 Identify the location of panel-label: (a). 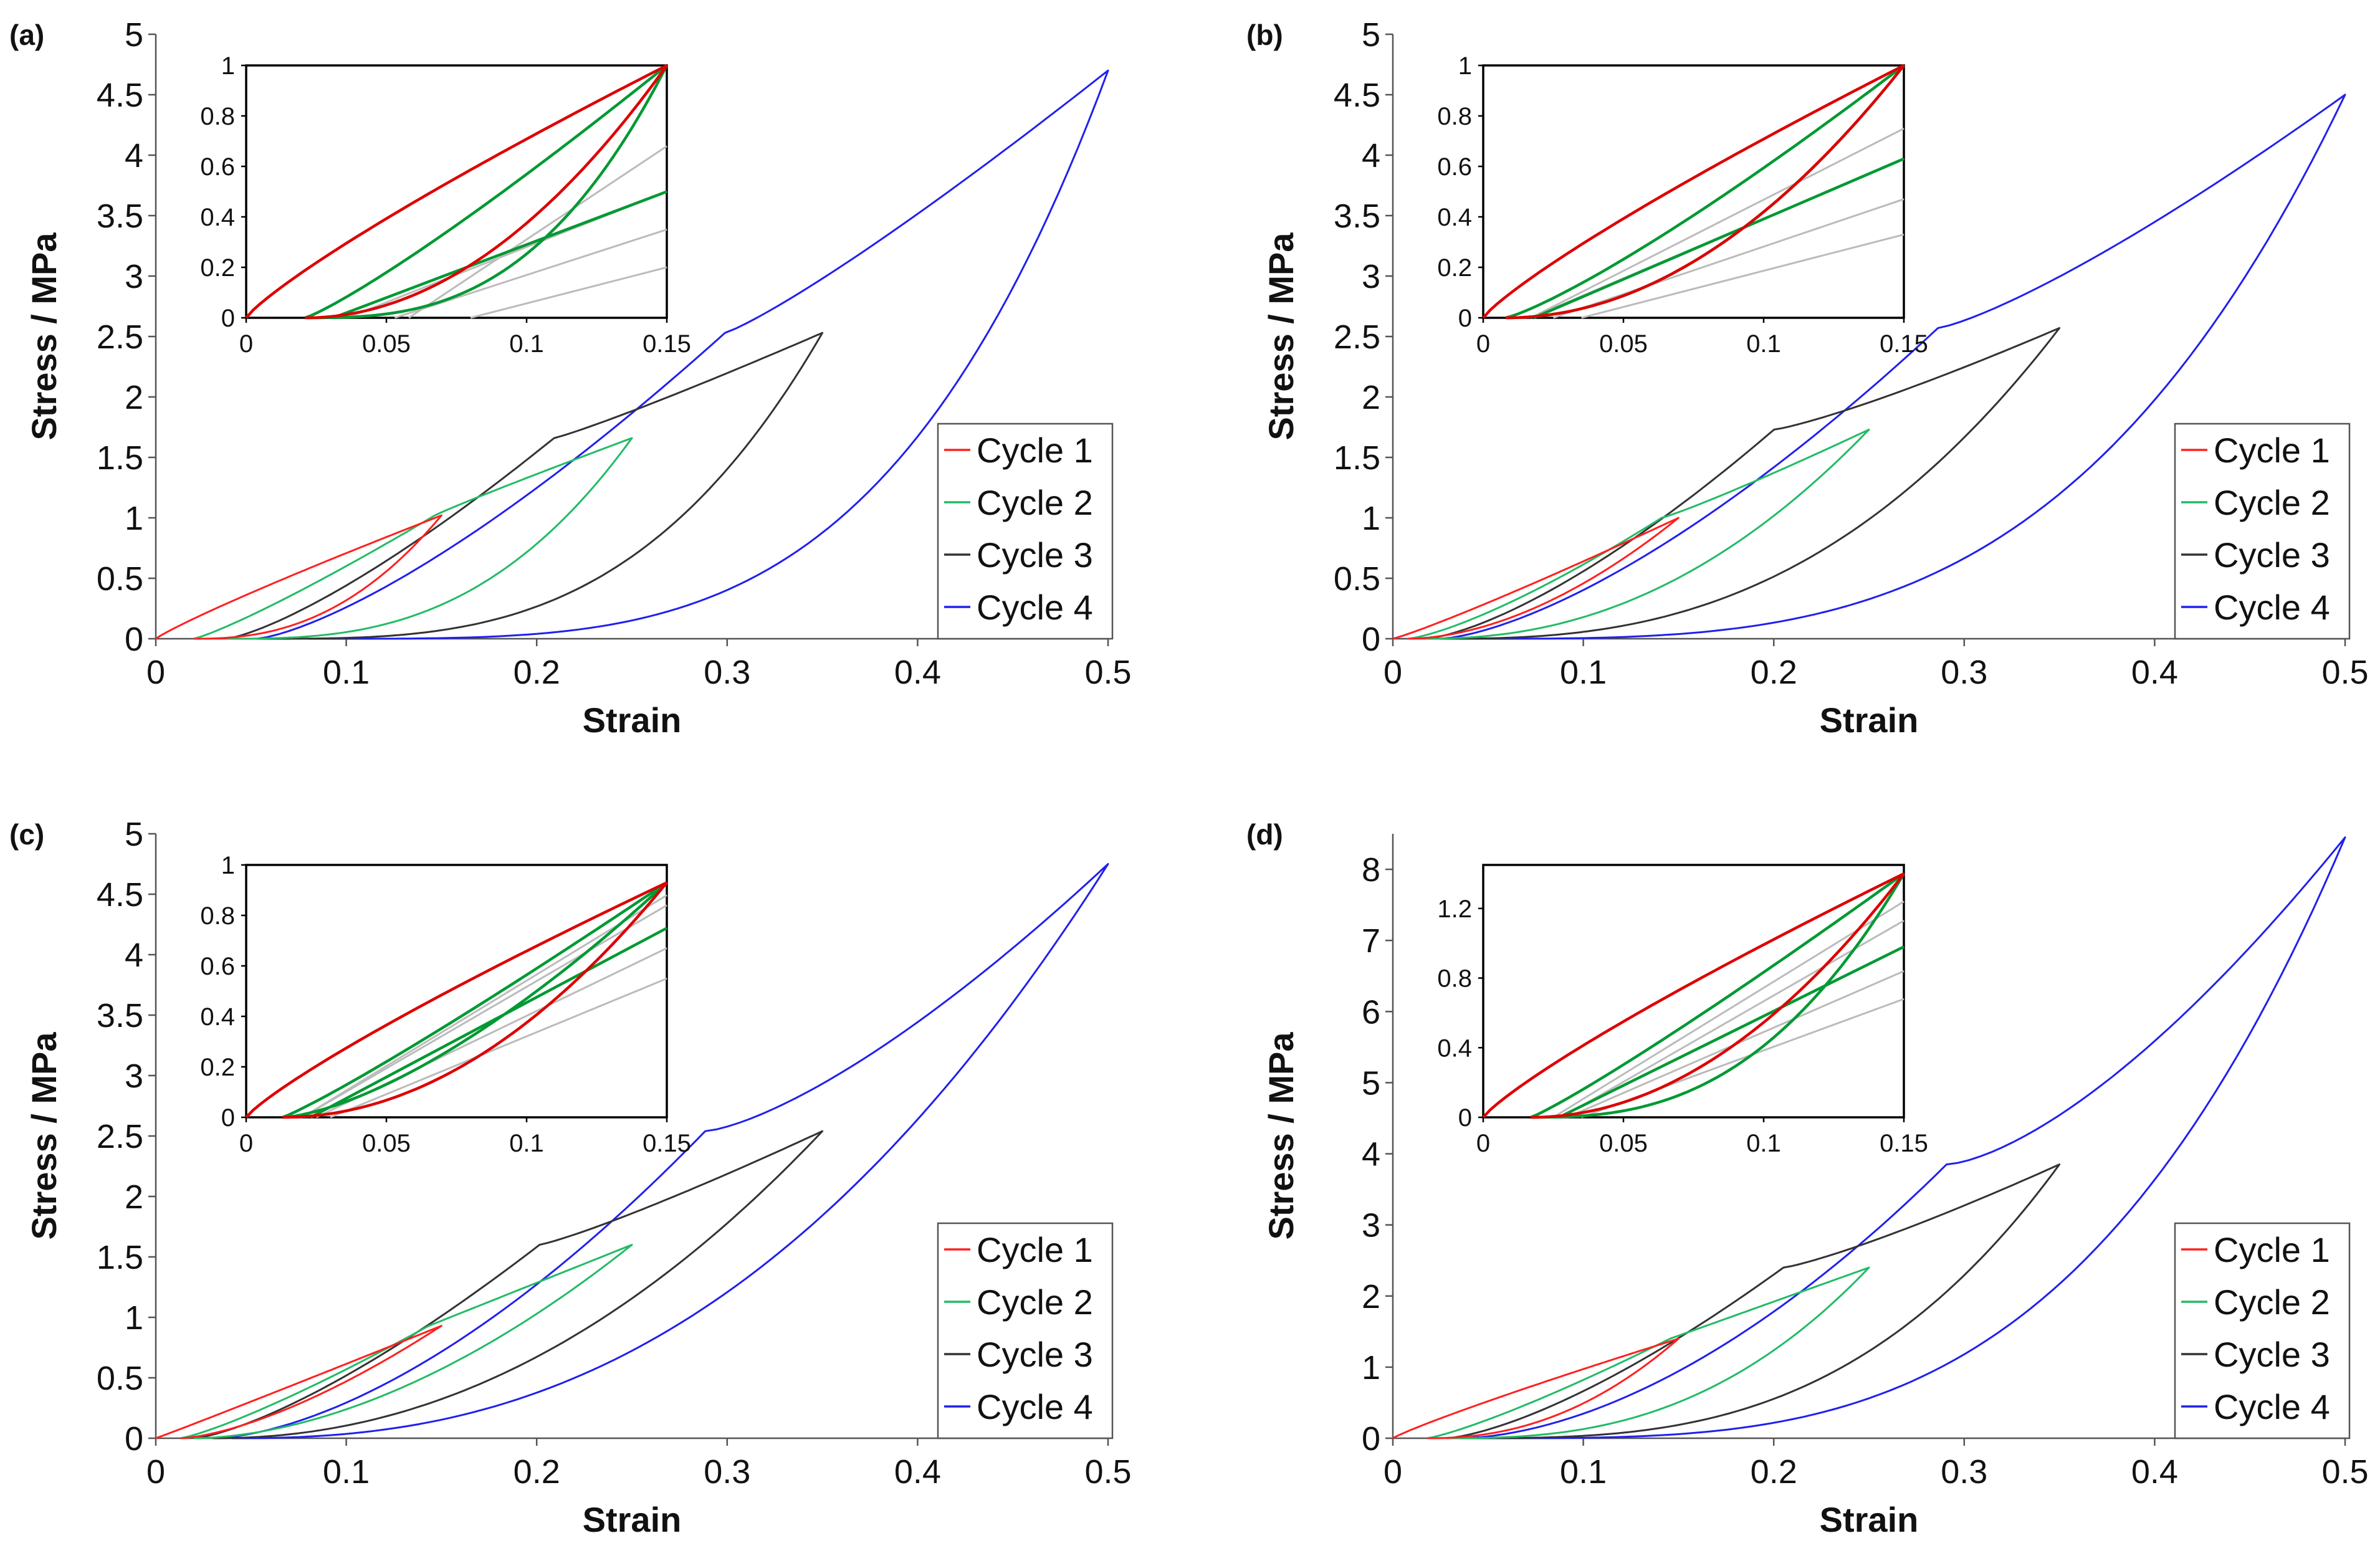
(26, 35).